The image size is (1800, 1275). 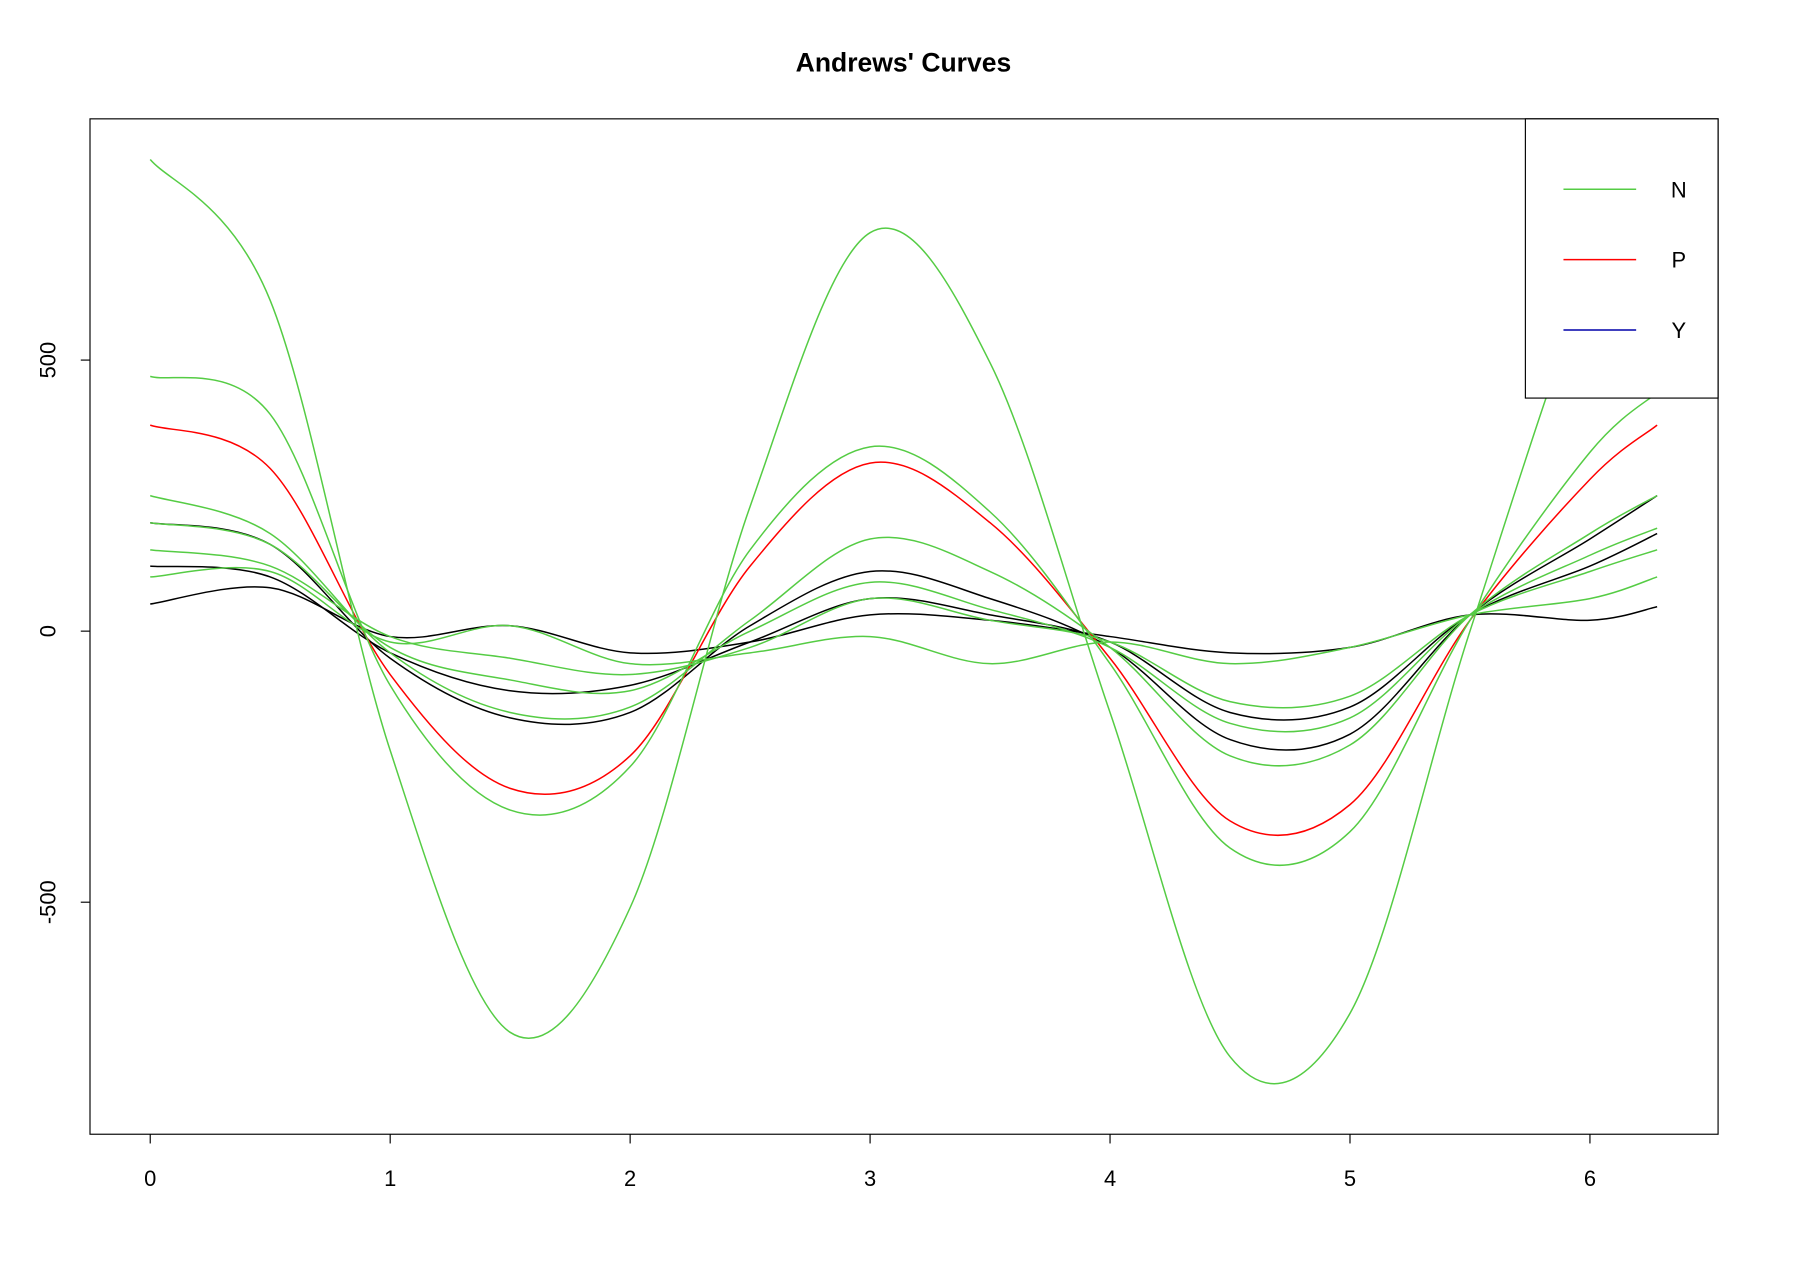 What do you see at coordinates (1679, 260) in the screenshot?
I see `legend-label: P` at bounding box center [1679, 260].